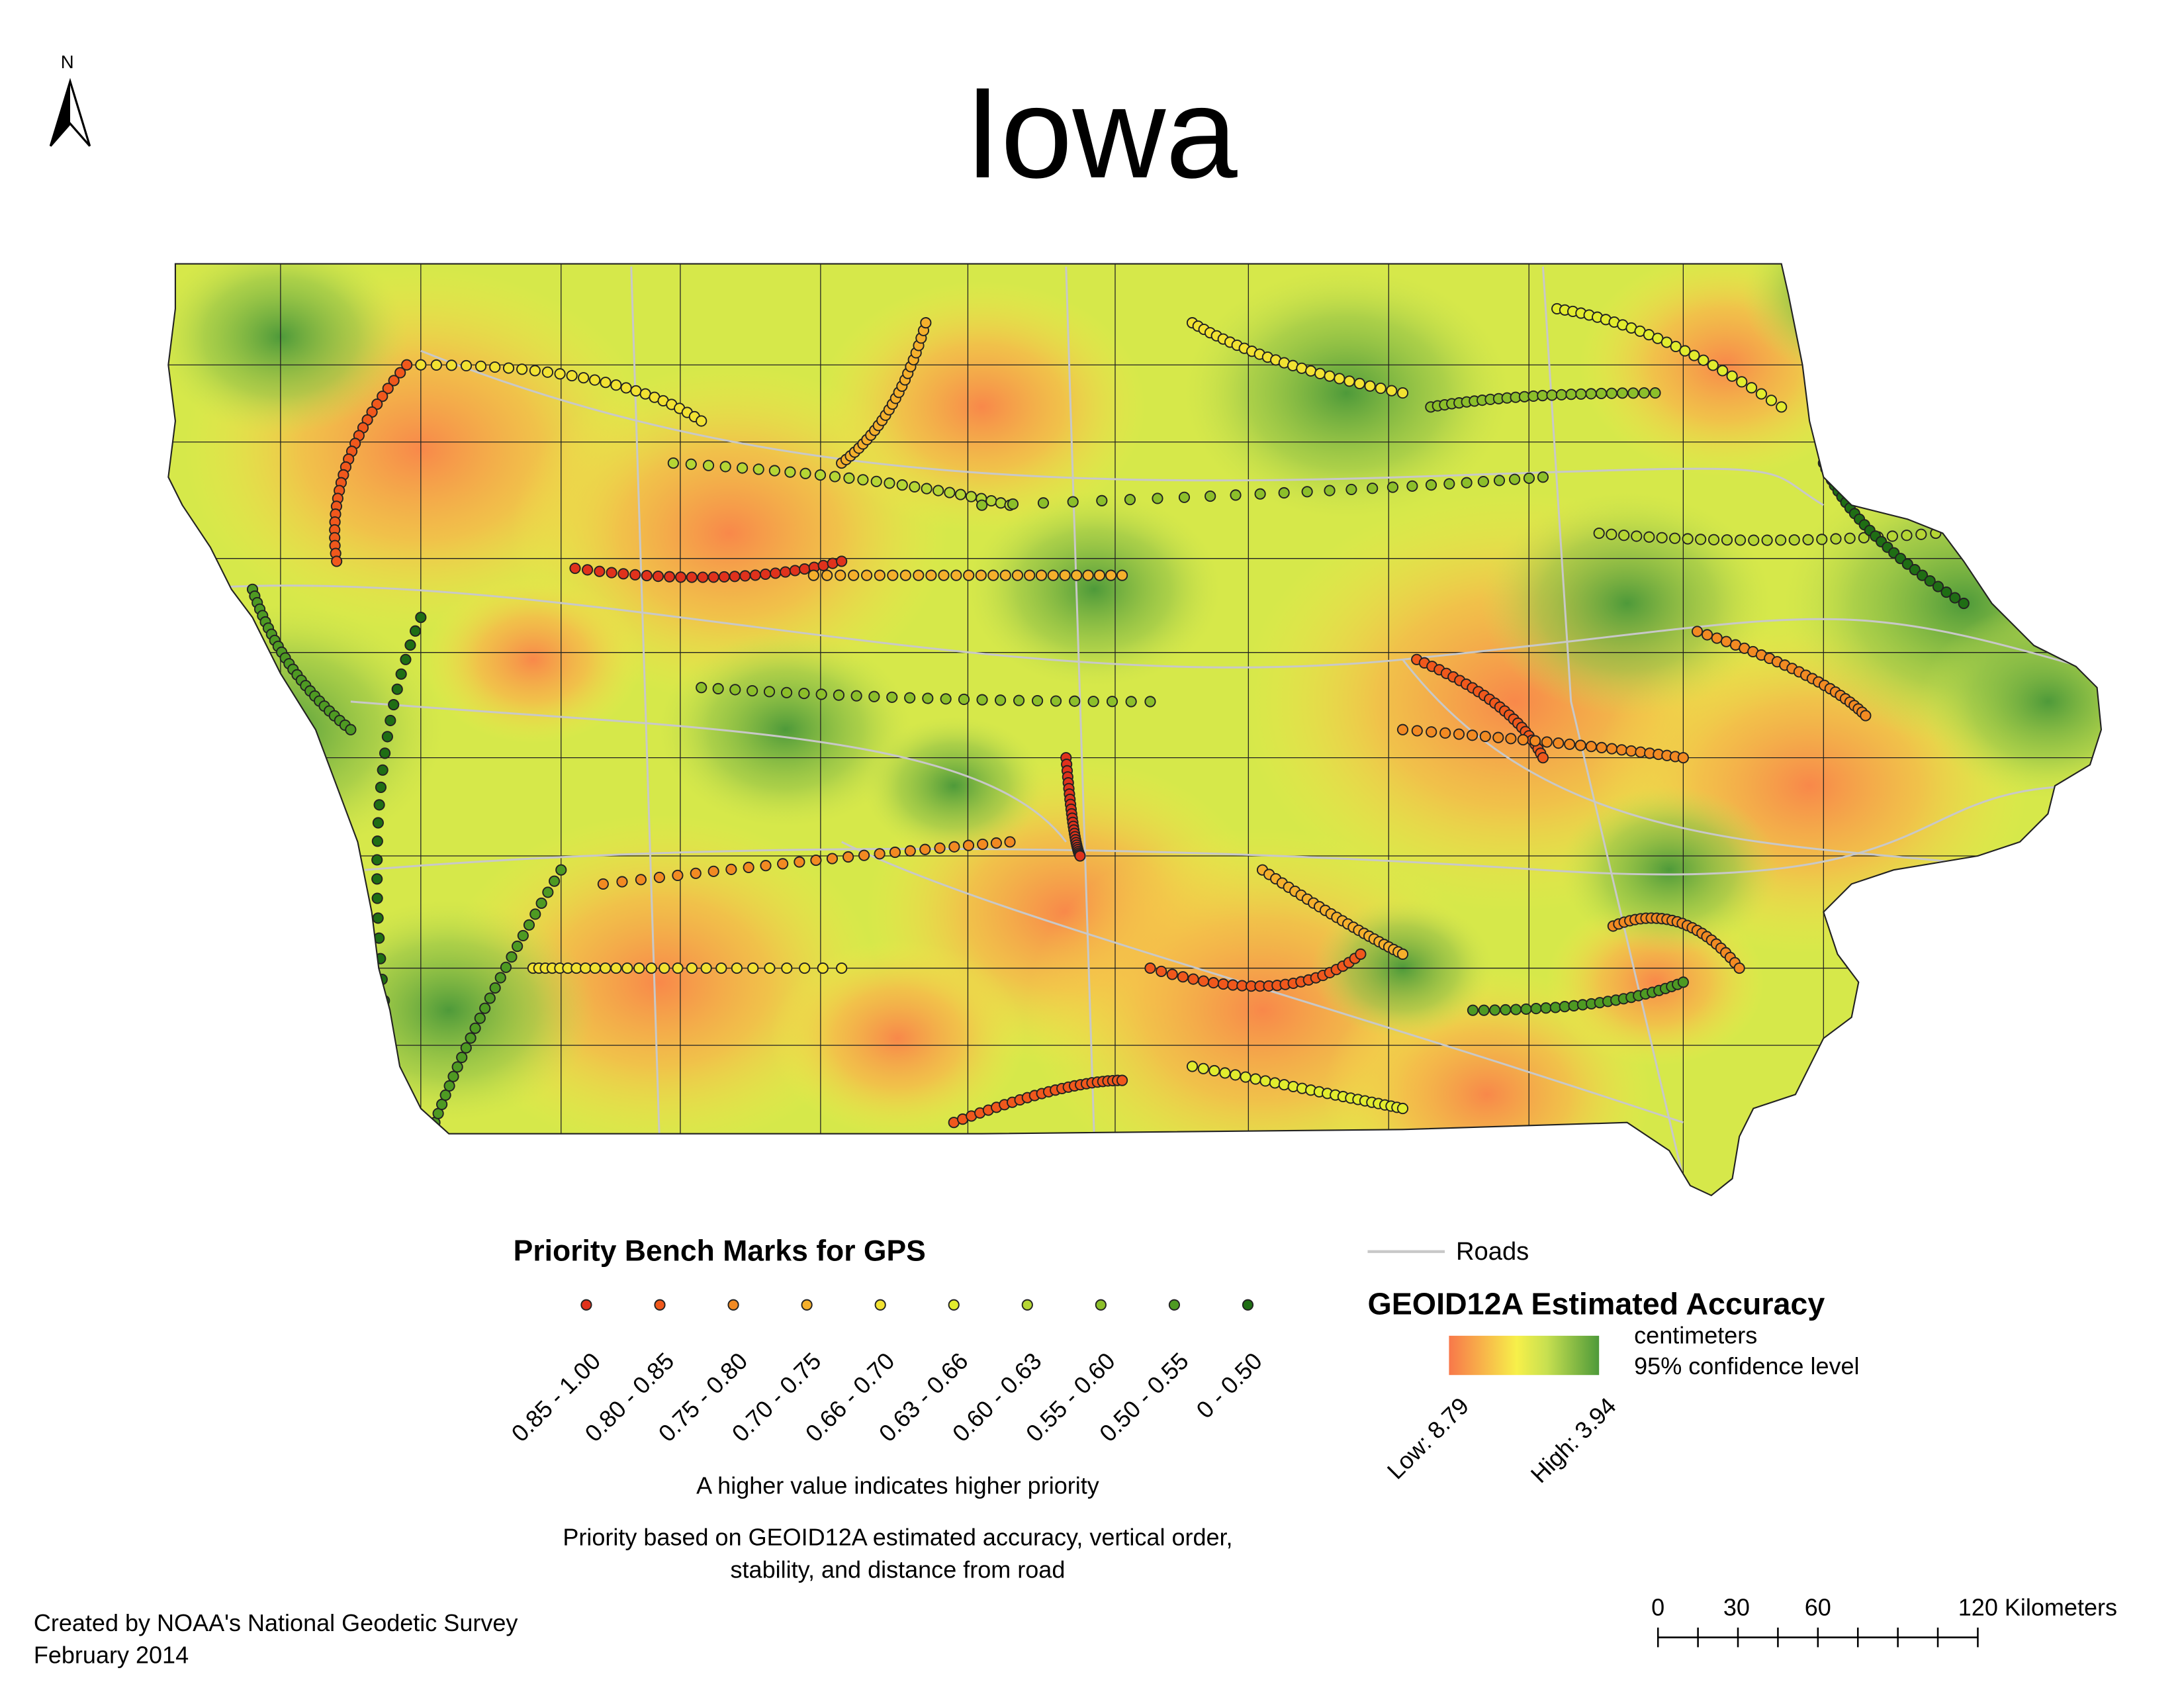 The height and width of the screenshot is (1688, 2184). What do you see at coordinates (111, 1655) in the screenshot?
I see `credit: February 2014` at bounding box center [111, 1655].